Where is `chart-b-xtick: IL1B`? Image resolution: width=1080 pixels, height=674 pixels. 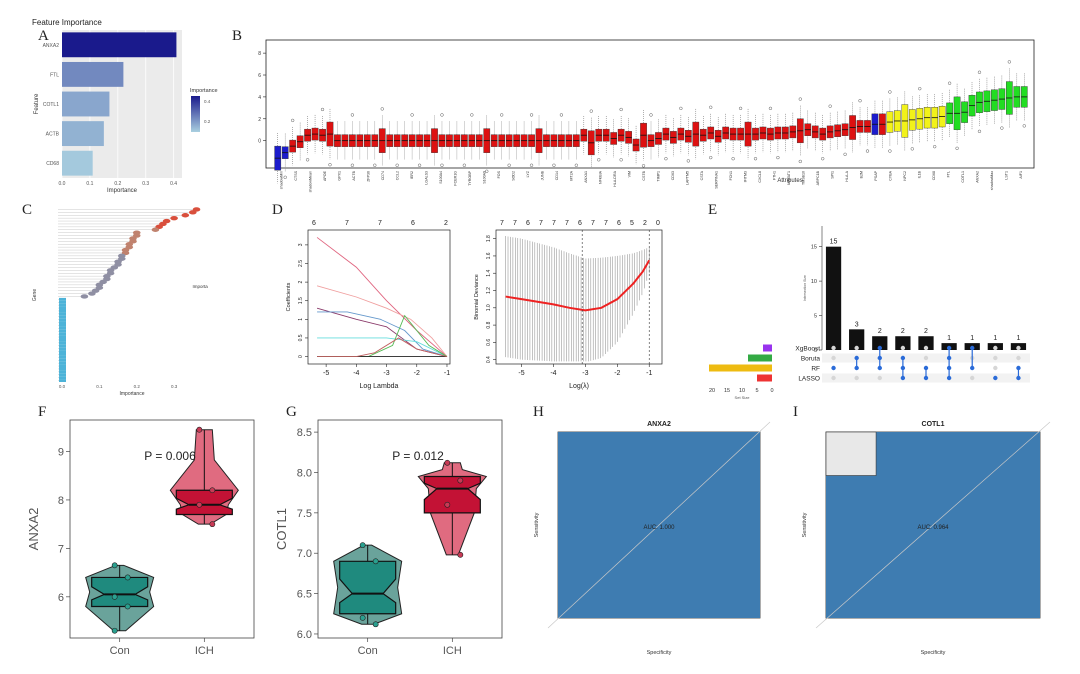 chart-b-xtick: IL1B is located at coordinates (919, 174).